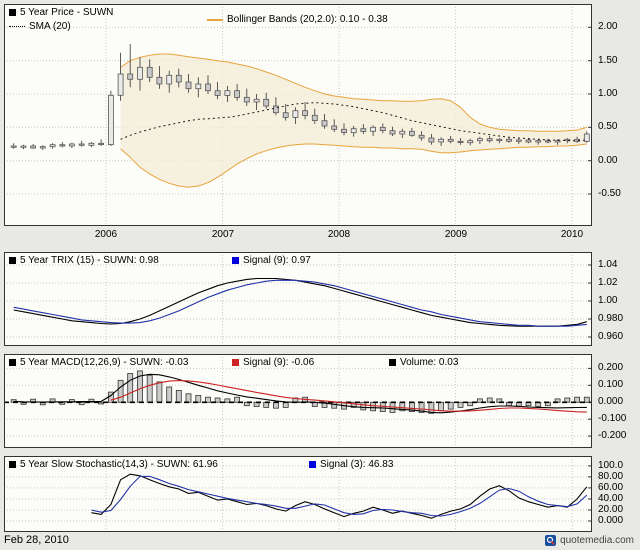  What do you see at coordinates (612, 418) in the screenshot?
I see `y-tick-label: -0.100` at bounding box center [612, 418].